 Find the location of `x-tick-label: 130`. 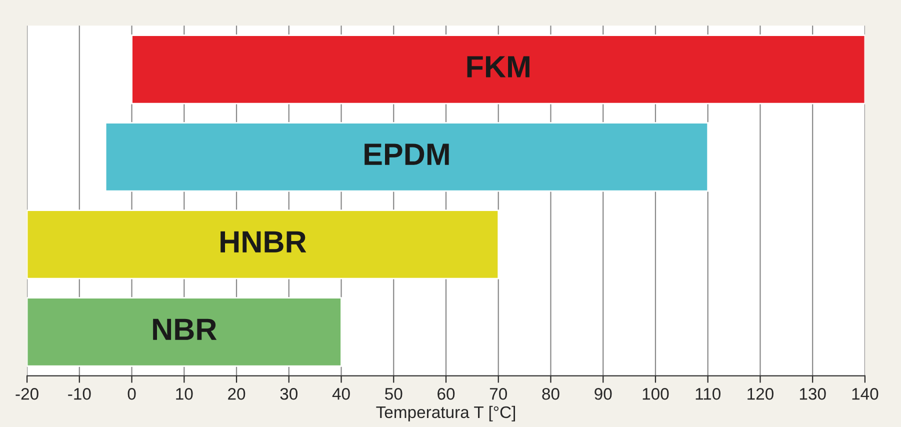

x-tick-label: 130 is located at coordinates (813, 394).